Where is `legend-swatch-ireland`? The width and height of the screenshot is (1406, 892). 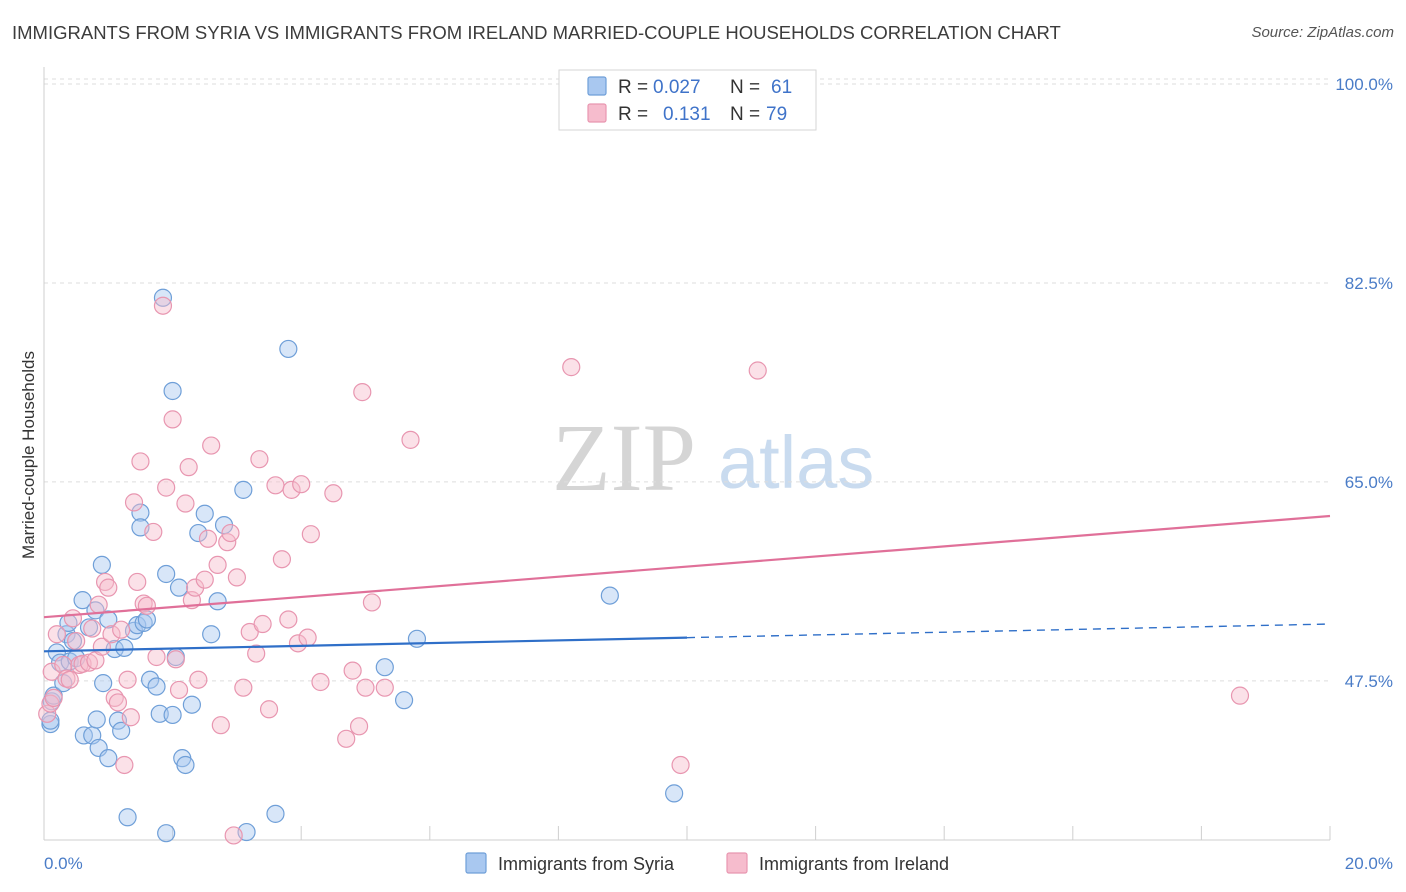 legend-swatch-ireland is located at coordinates (597, 113).